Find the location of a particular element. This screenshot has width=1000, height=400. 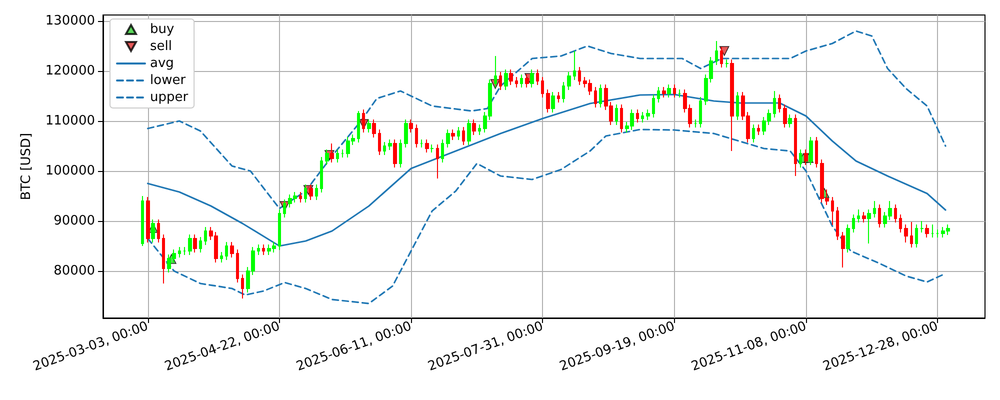

legend-label: buy is located at coordinates (162, 29).